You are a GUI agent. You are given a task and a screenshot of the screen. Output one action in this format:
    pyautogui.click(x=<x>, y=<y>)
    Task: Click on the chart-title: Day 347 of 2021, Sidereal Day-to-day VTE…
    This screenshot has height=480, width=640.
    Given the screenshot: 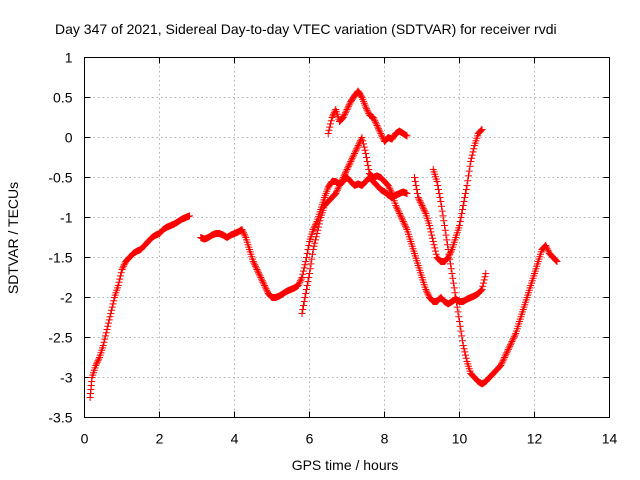 What is the action you would take?
    pyautogui.click(x=306, y=29)
    